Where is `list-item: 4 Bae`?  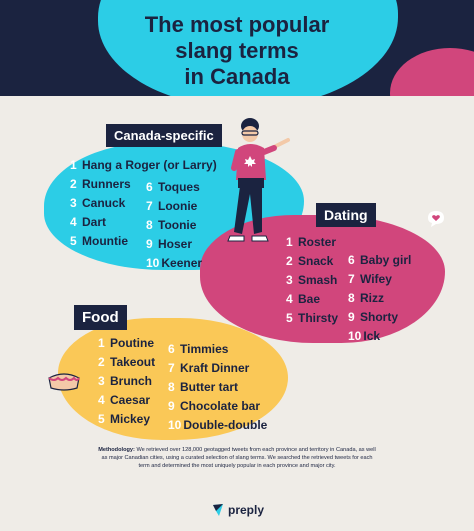
list-item: 4 Bae is located at coordinates (312, 299).